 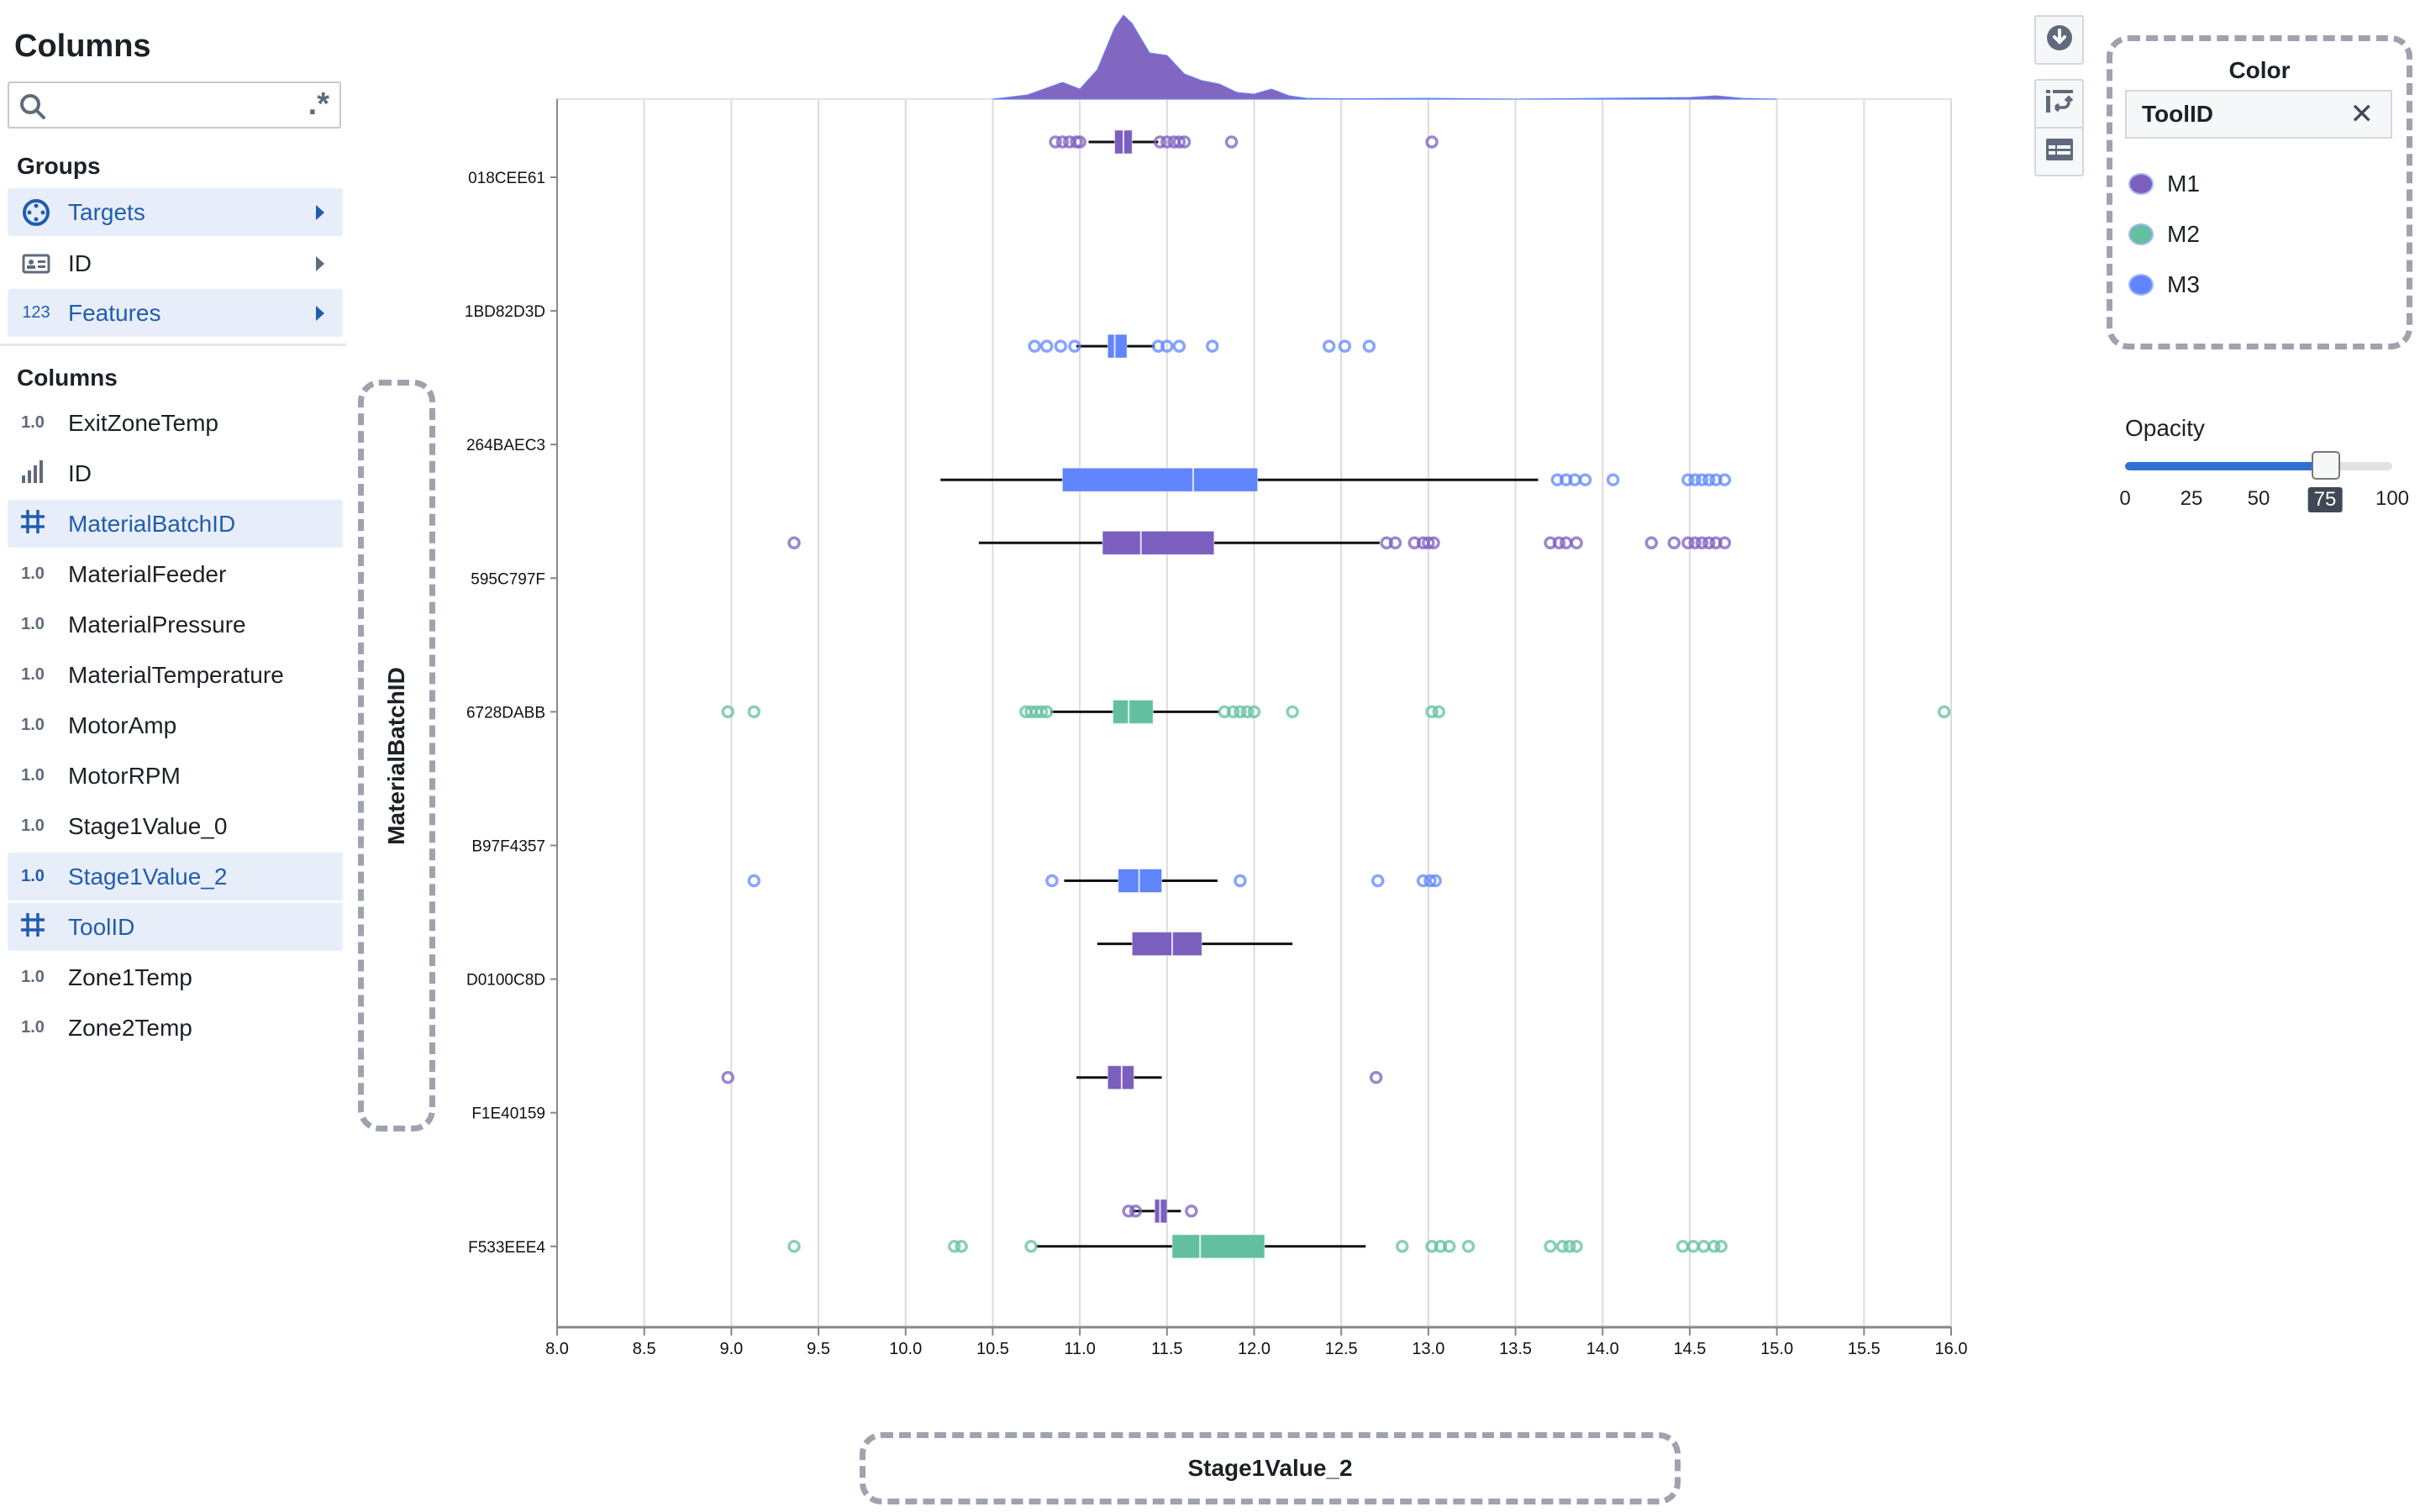 I want to click on box-595C797F-M1, so click(x=1158, y=542).